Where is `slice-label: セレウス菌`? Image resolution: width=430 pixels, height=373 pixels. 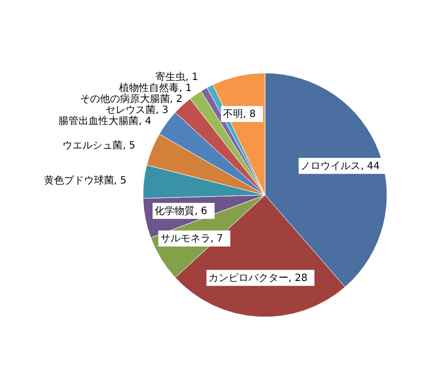
slice-label: セレウス菌 is located at coordinates (131, 110).